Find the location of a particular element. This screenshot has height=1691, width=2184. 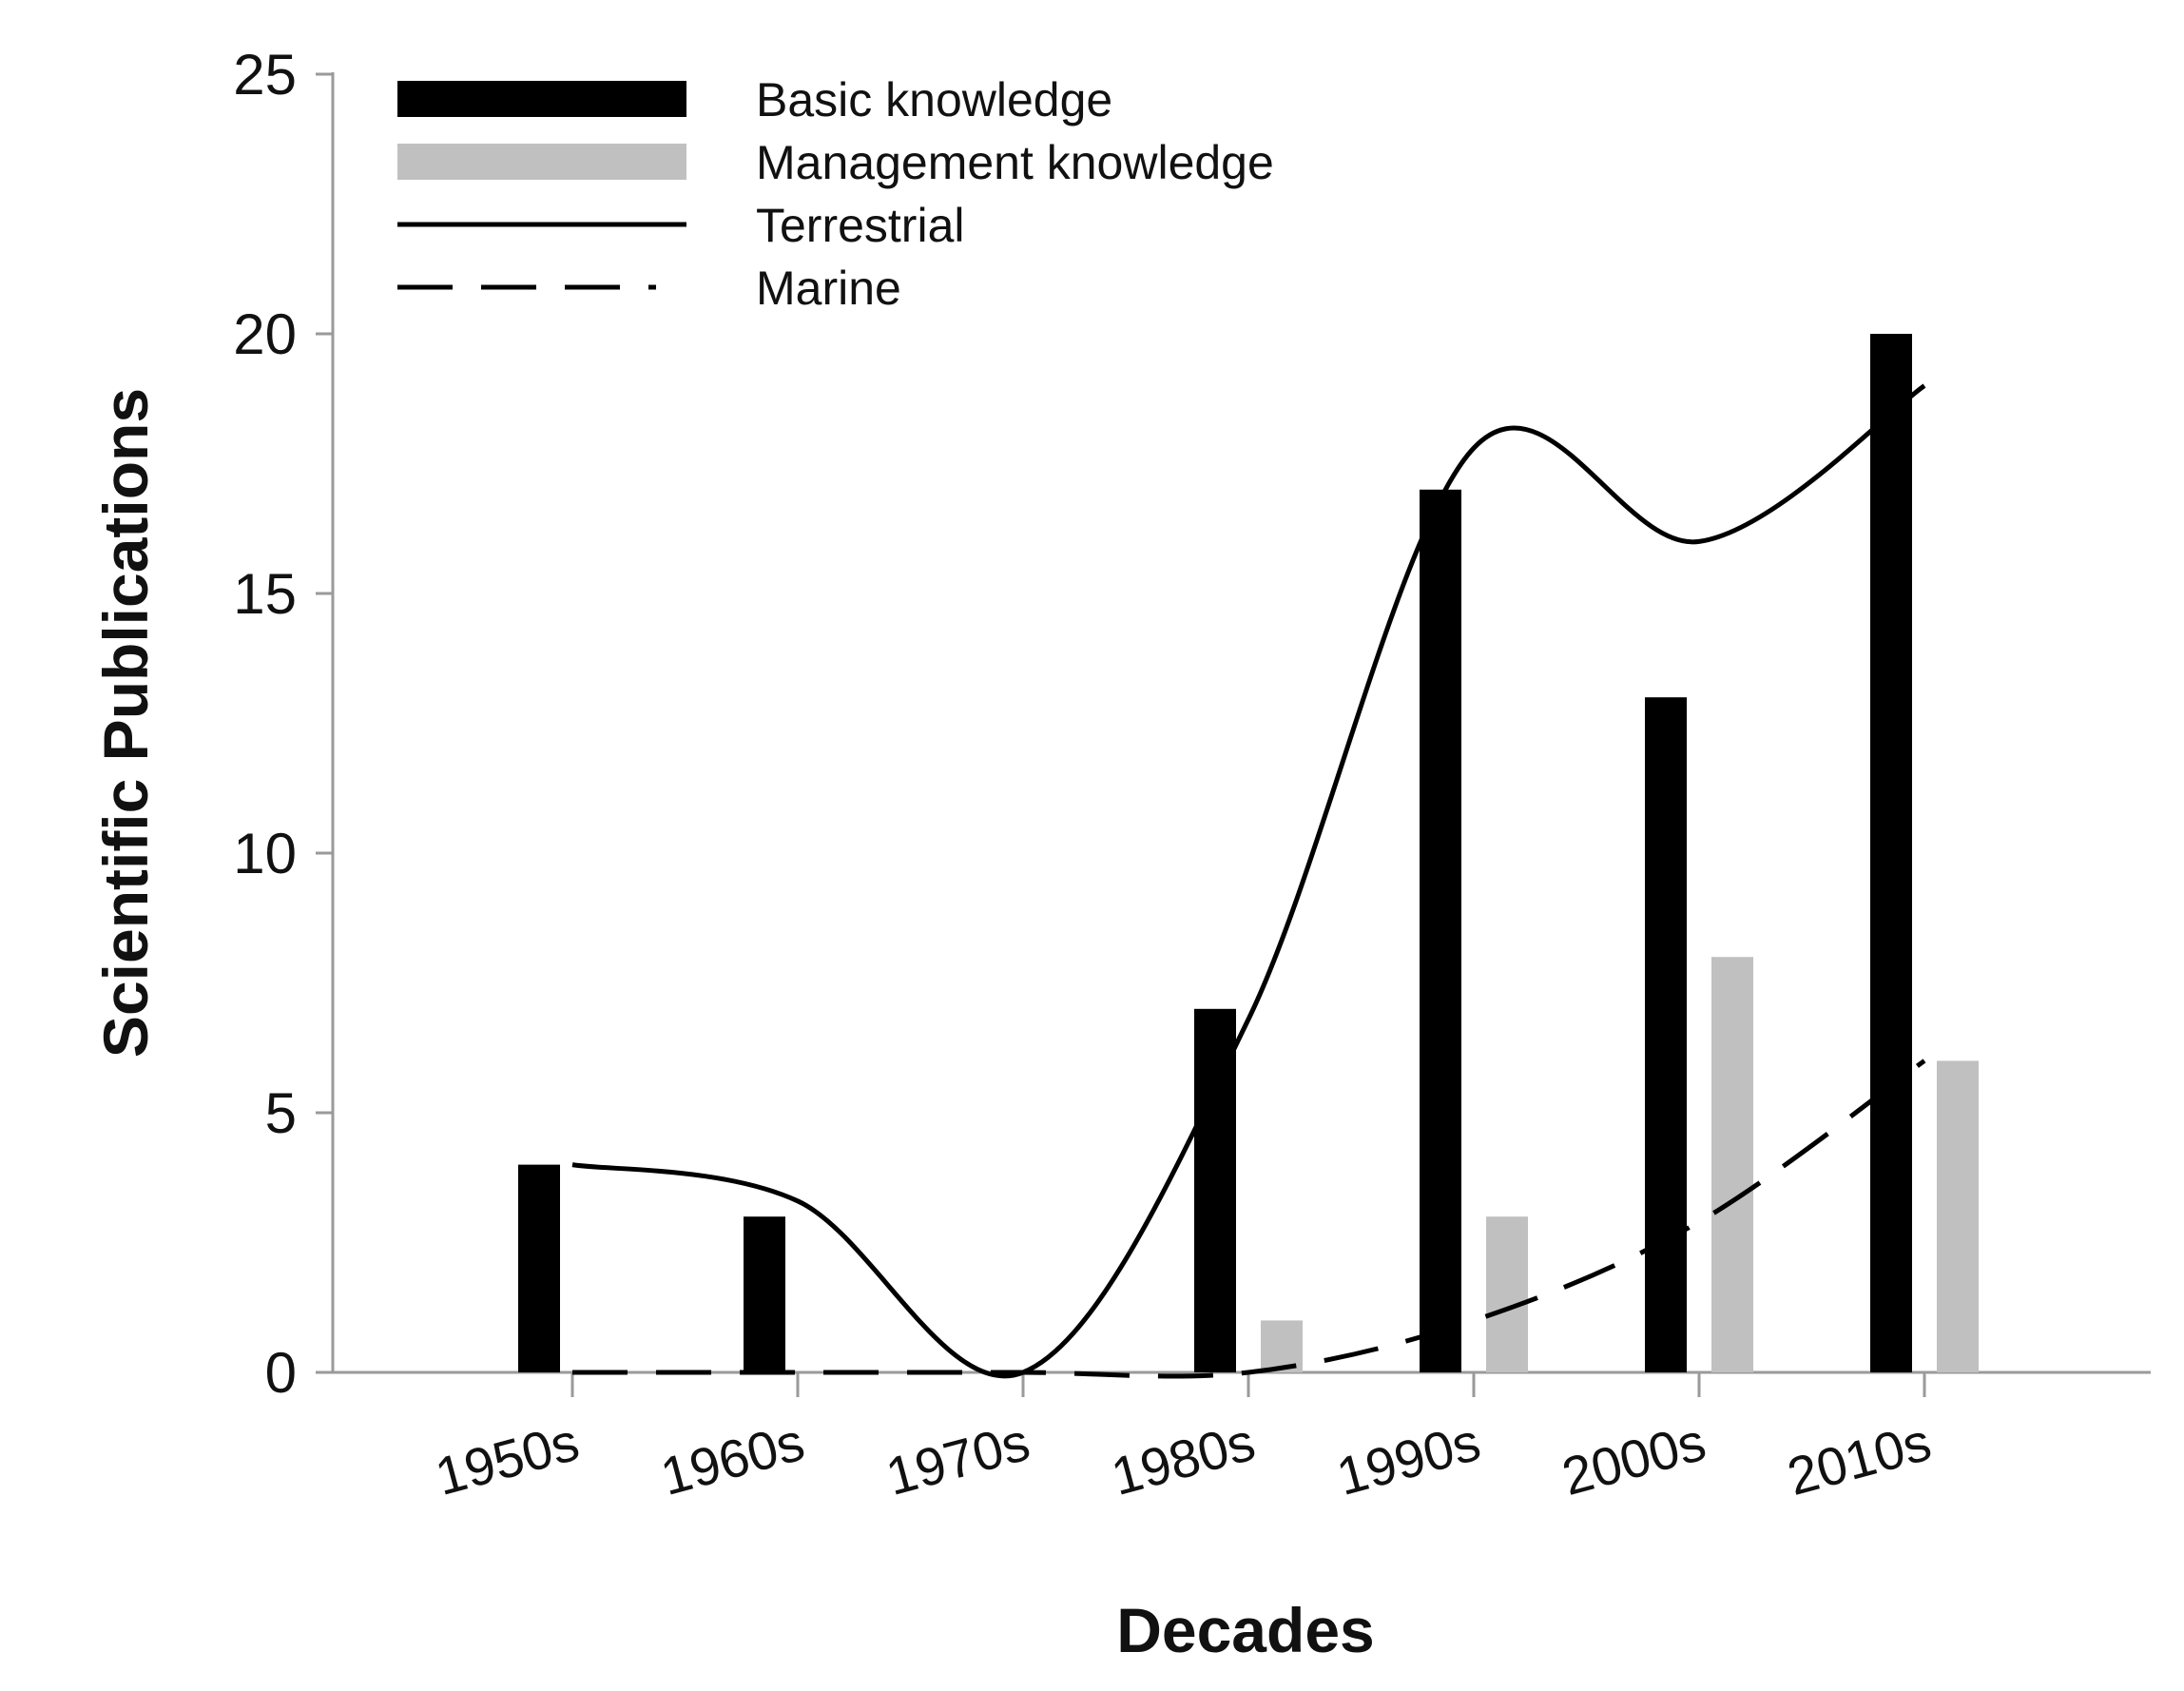

y-tick-label: 10 is located at coordinates (265, 853).